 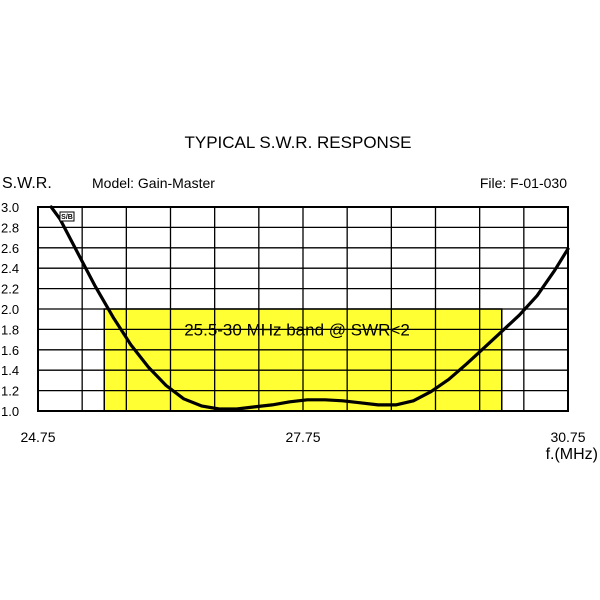 I want to click on file-label: File: F-01-030, so click(x=523, y=183).